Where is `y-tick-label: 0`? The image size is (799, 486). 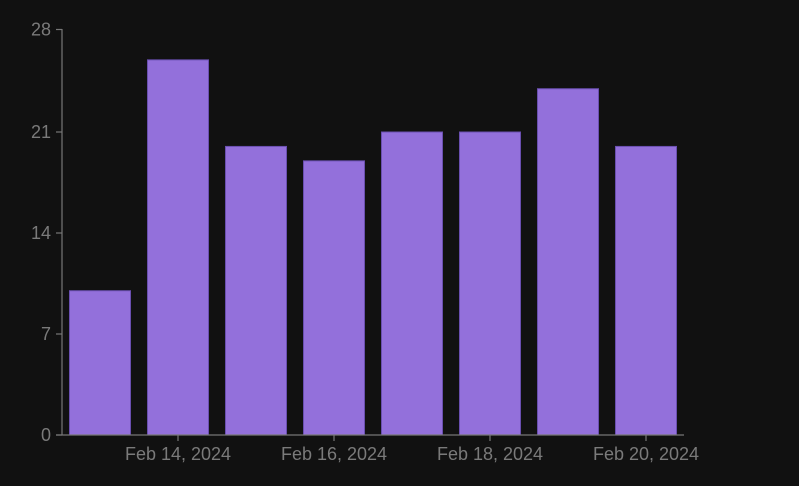 y-tick-label: 0 is located at coordinates (46, 435).